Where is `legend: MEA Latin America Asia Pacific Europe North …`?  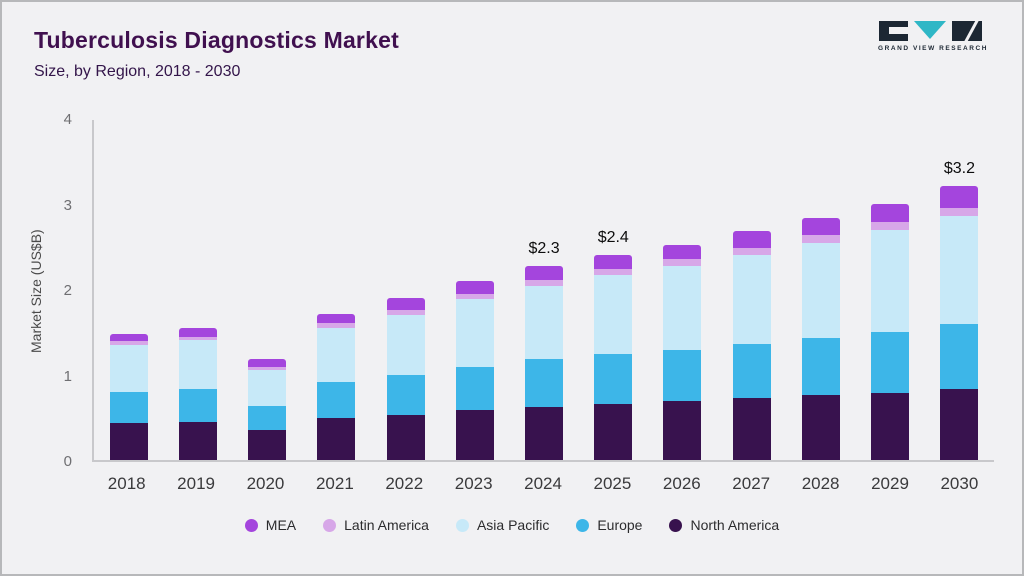
legend: MEA Latin America Asia Pacific Europe North … is located at coordinates (512, 525).